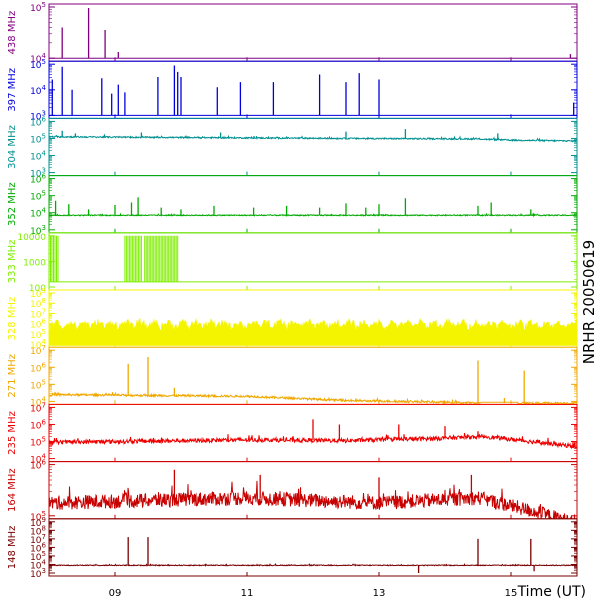 The image size is (600, 600). What do you see at coordinates (12, 204) in the screenshot?
I see `channel-label: 352 MHz` at bounding box center [12, 204].